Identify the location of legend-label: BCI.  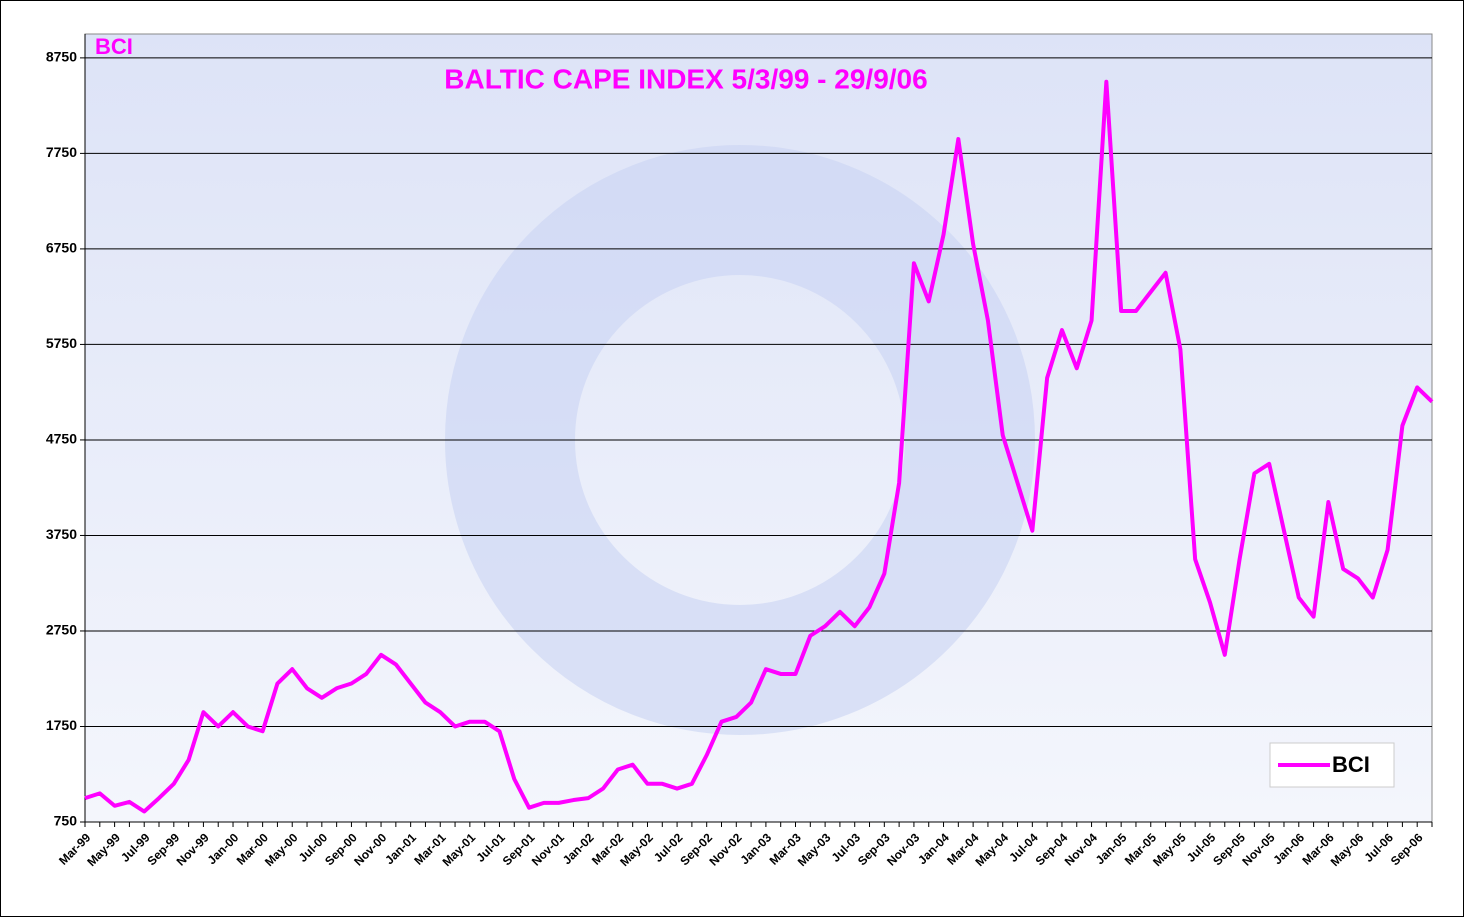
(1351, 764).